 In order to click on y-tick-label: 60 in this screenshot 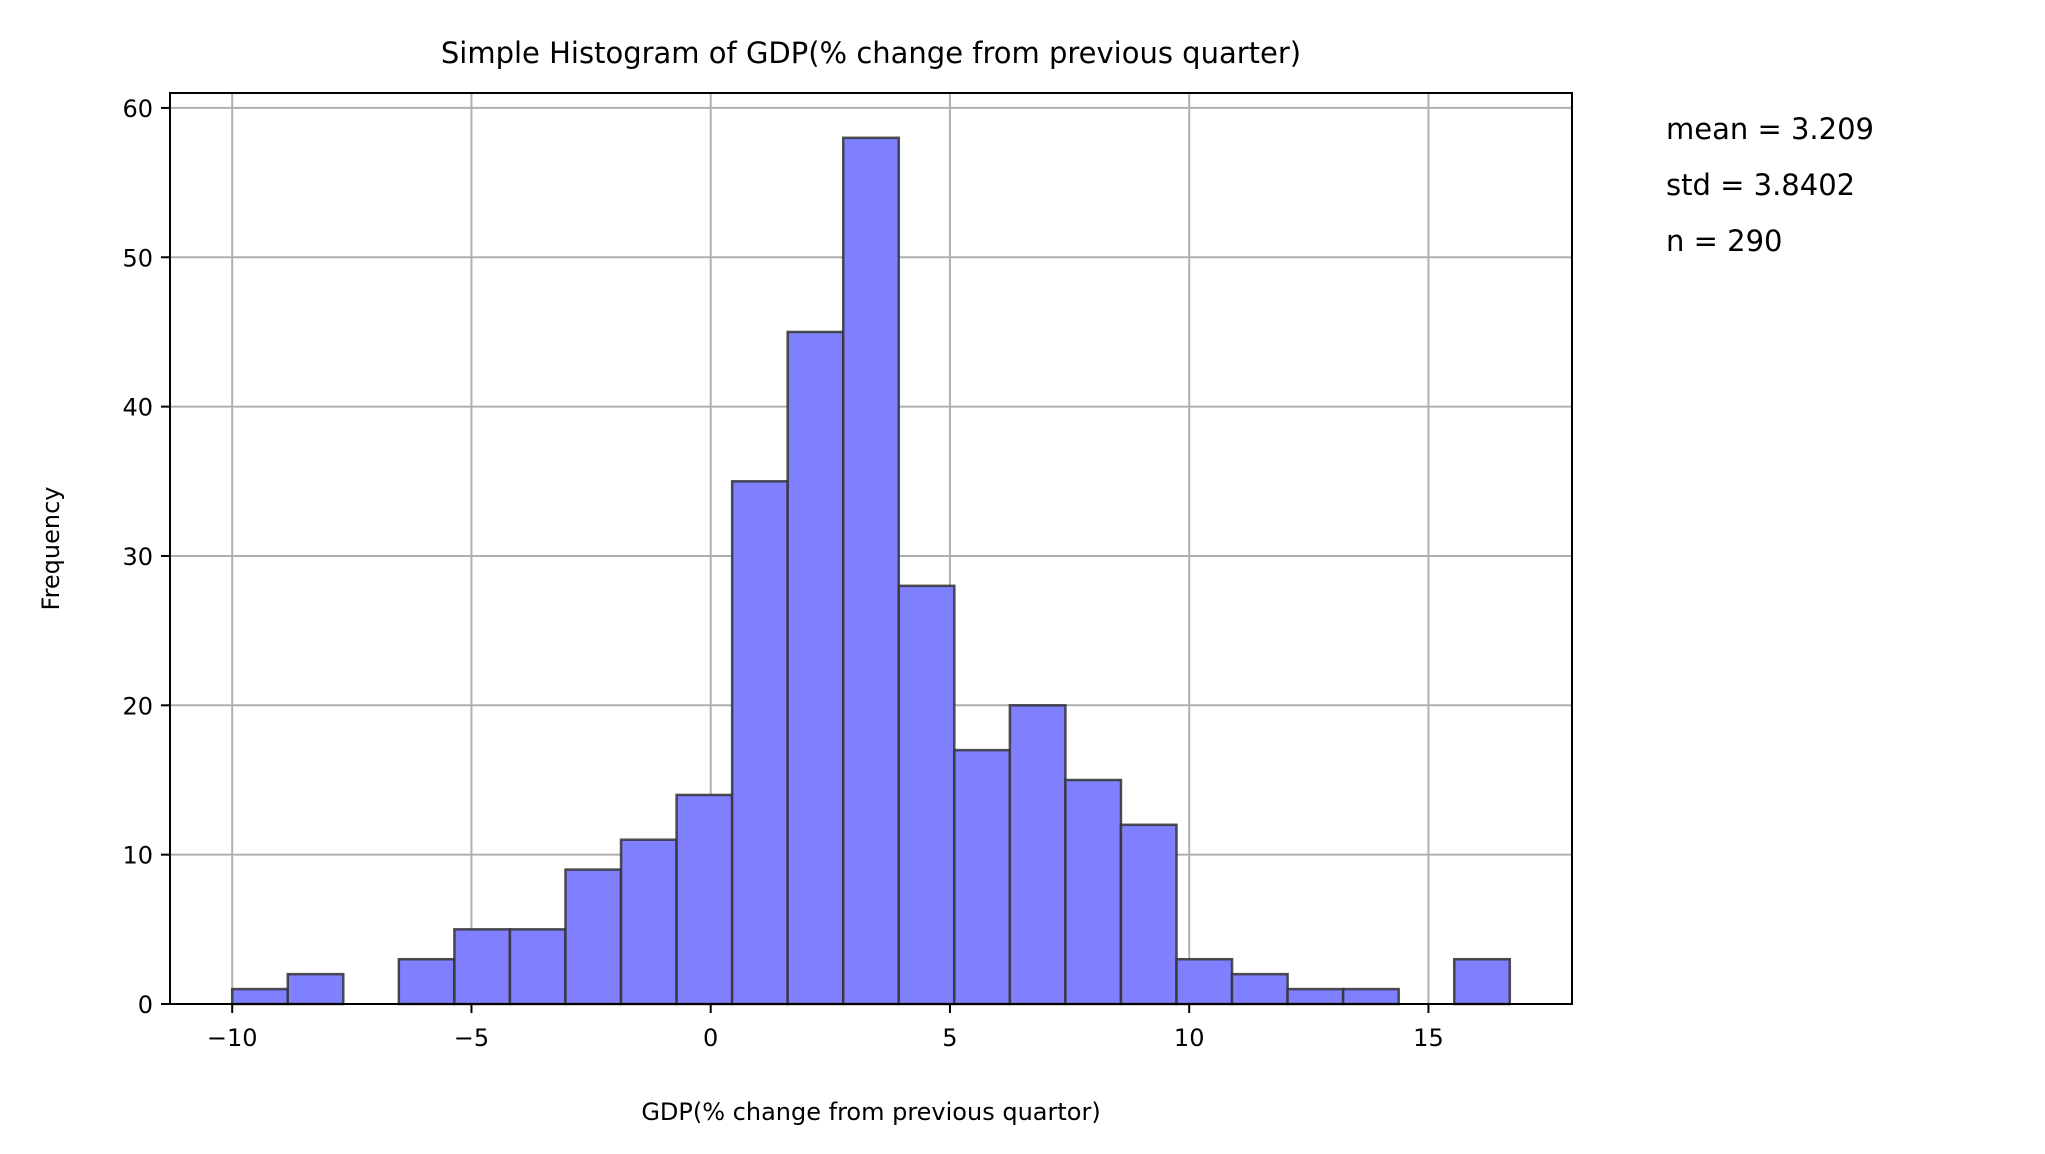, I will do `click(137, 109)`.